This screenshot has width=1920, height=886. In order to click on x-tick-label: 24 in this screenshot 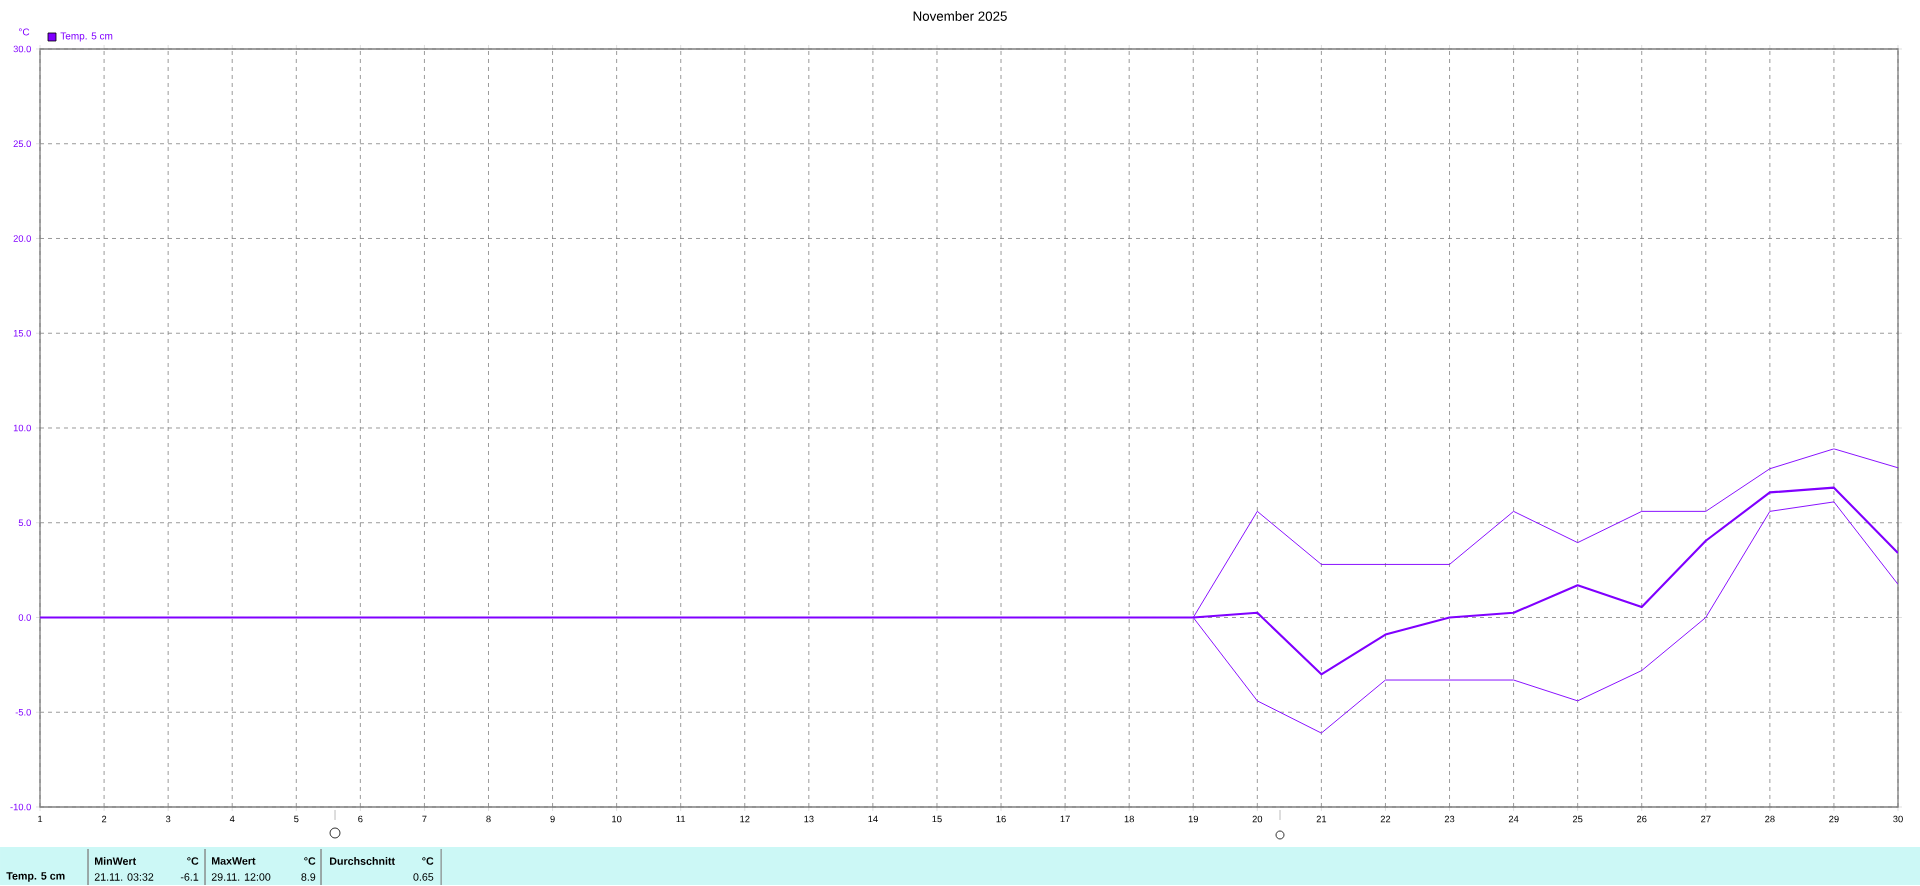, I will do `click(1513, 819)`.